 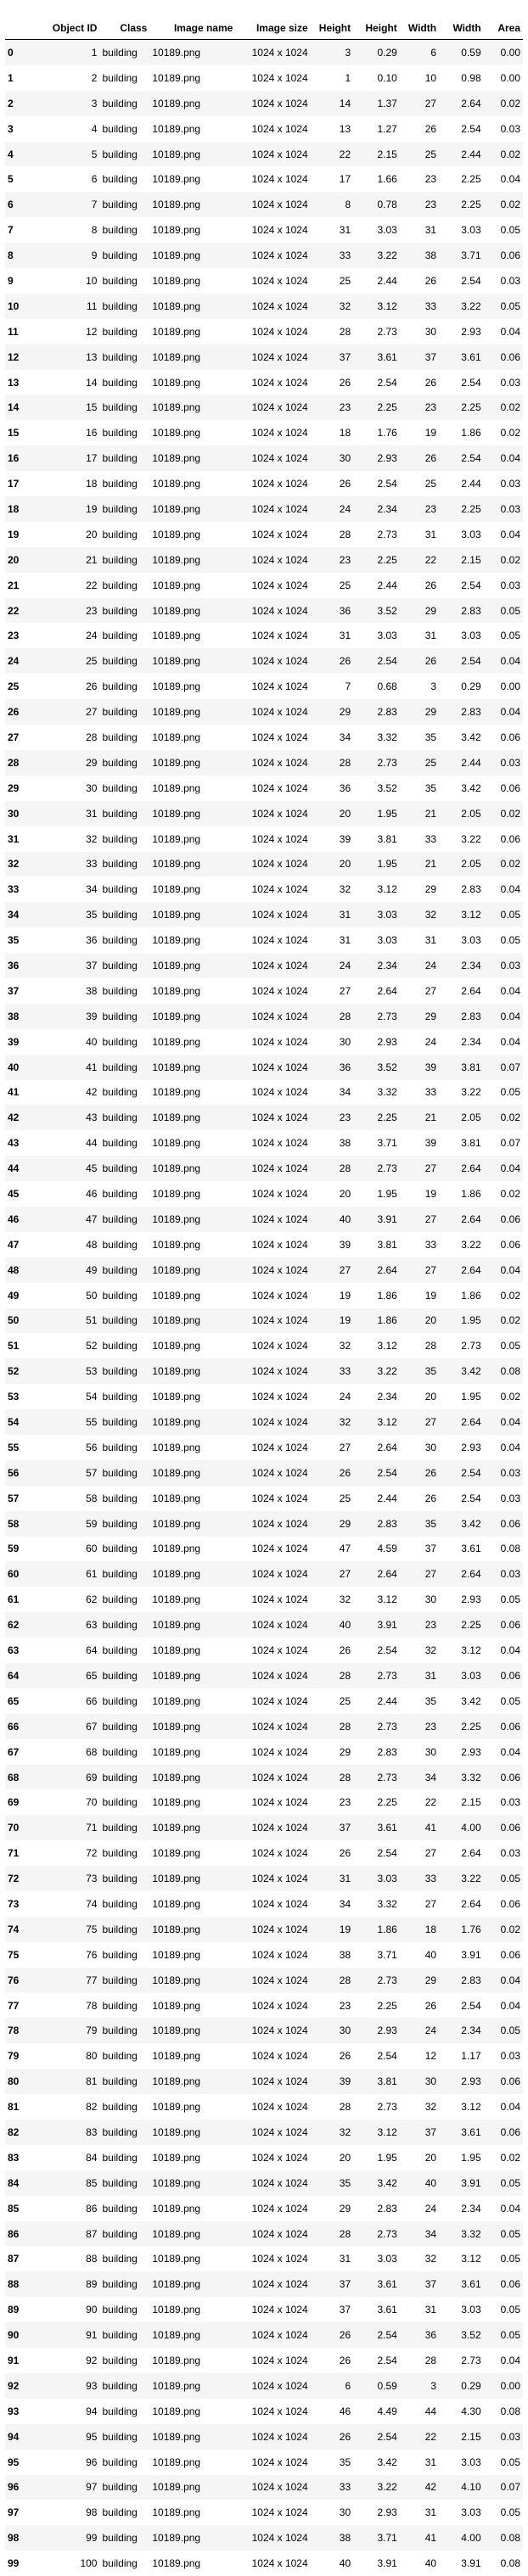 I want to click on cell-width-m: 2.25, so click(x=461, y=1727).